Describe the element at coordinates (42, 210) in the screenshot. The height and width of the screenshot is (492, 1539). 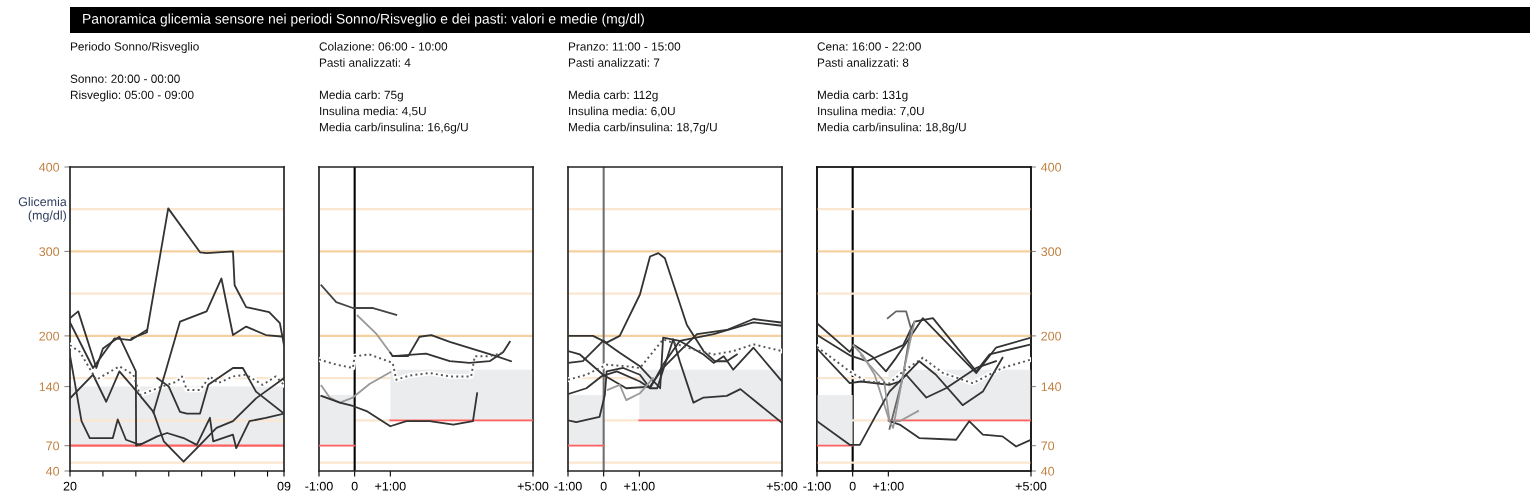
I see `y-axis-title: Glicemia (mg/dl)` at that location.